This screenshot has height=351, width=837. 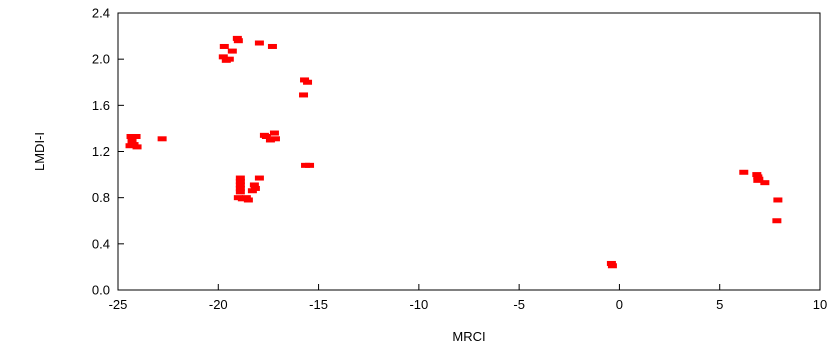 What do you see at coordinates (118, 304) in the screenshot?
I see `x-tick-label: -25` at bounding box center [118, 304].